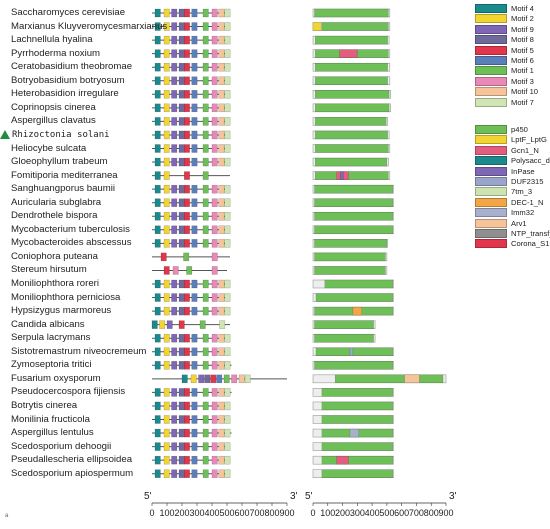 The image size is (550, 529). I want to click on domain-axis-tick-label: 500, so click(386, 513).